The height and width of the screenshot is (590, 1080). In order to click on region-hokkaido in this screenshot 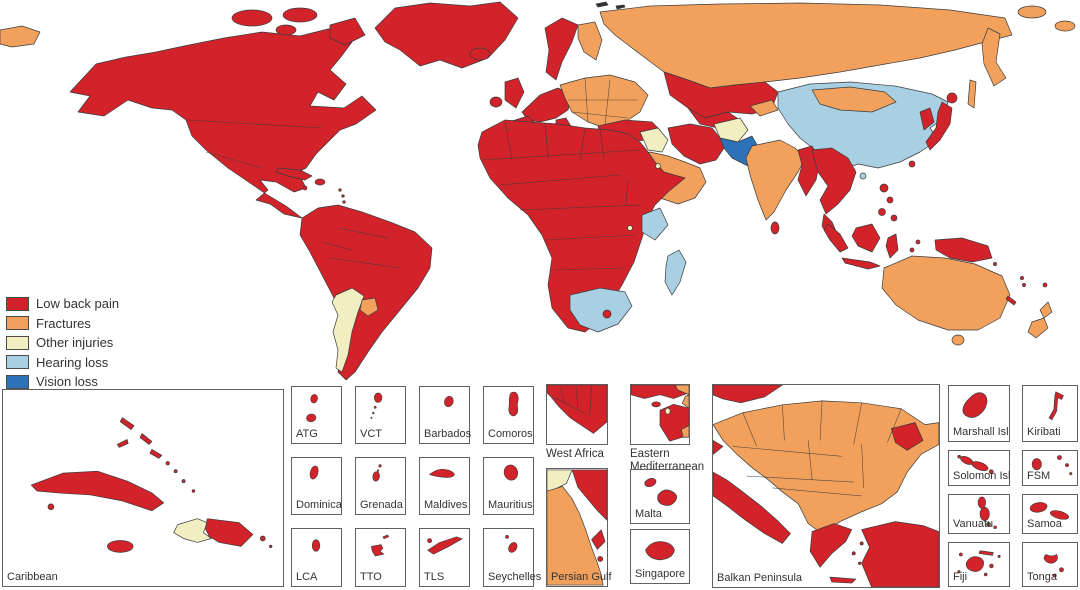, I will do `click(952, 98)`.